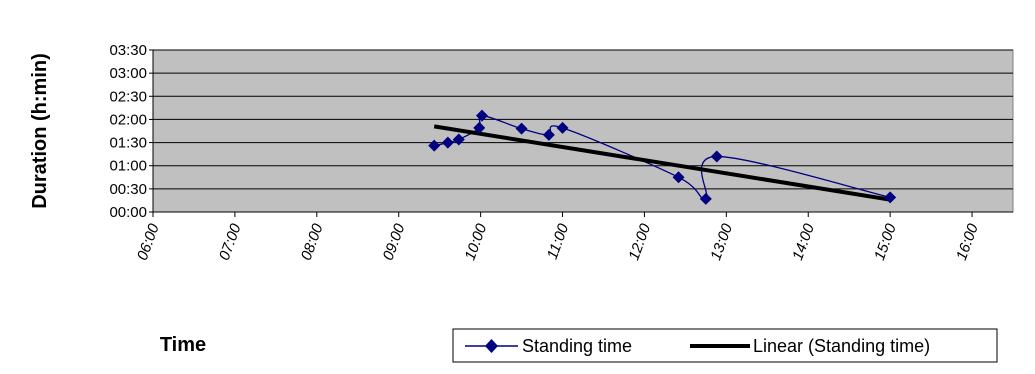 This screenshot has height=374, width=1035. I want to click on x-tick-label: 09:00, so click(394, 242).